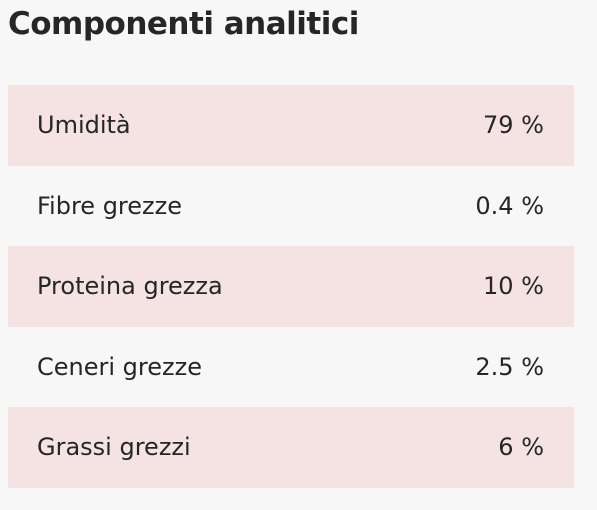 Image resolution: width=597 pixels, height=510 pixels. Describe the element at coordinates (119, 366) in the screenshot. I see `row-label: Ceneri grezze` at that location.